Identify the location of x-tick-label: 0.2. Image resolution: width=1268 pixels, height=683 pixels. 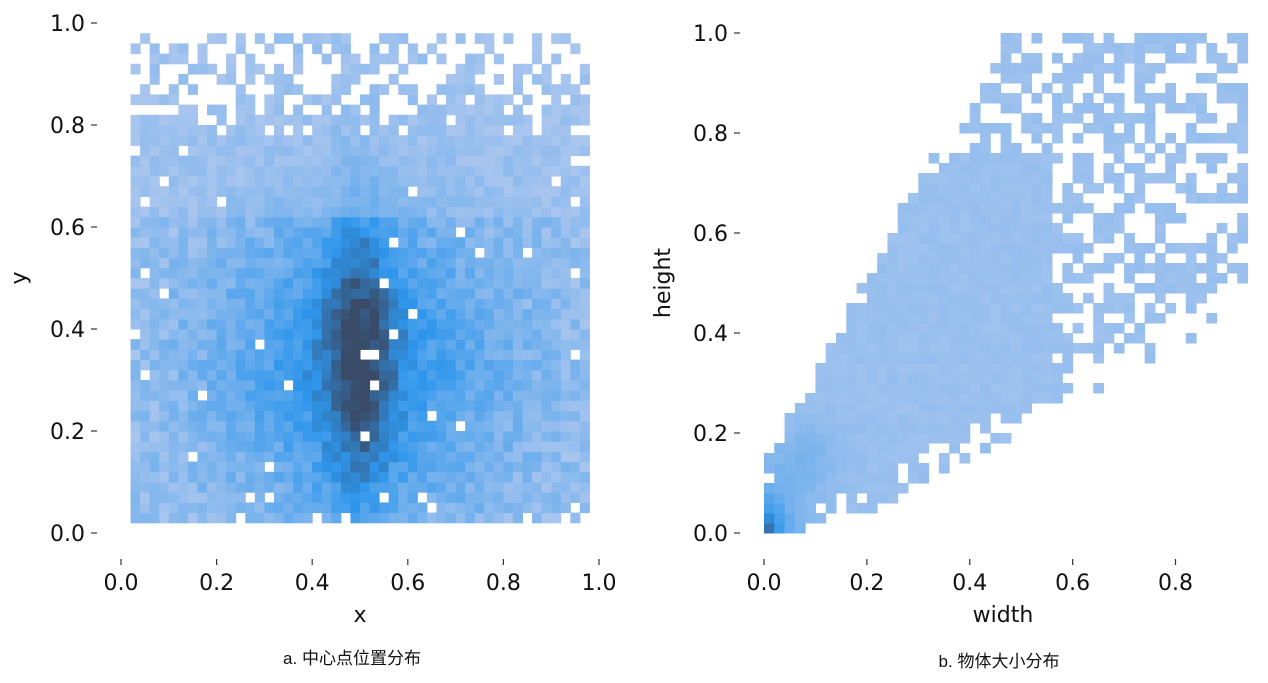
(216, 583).